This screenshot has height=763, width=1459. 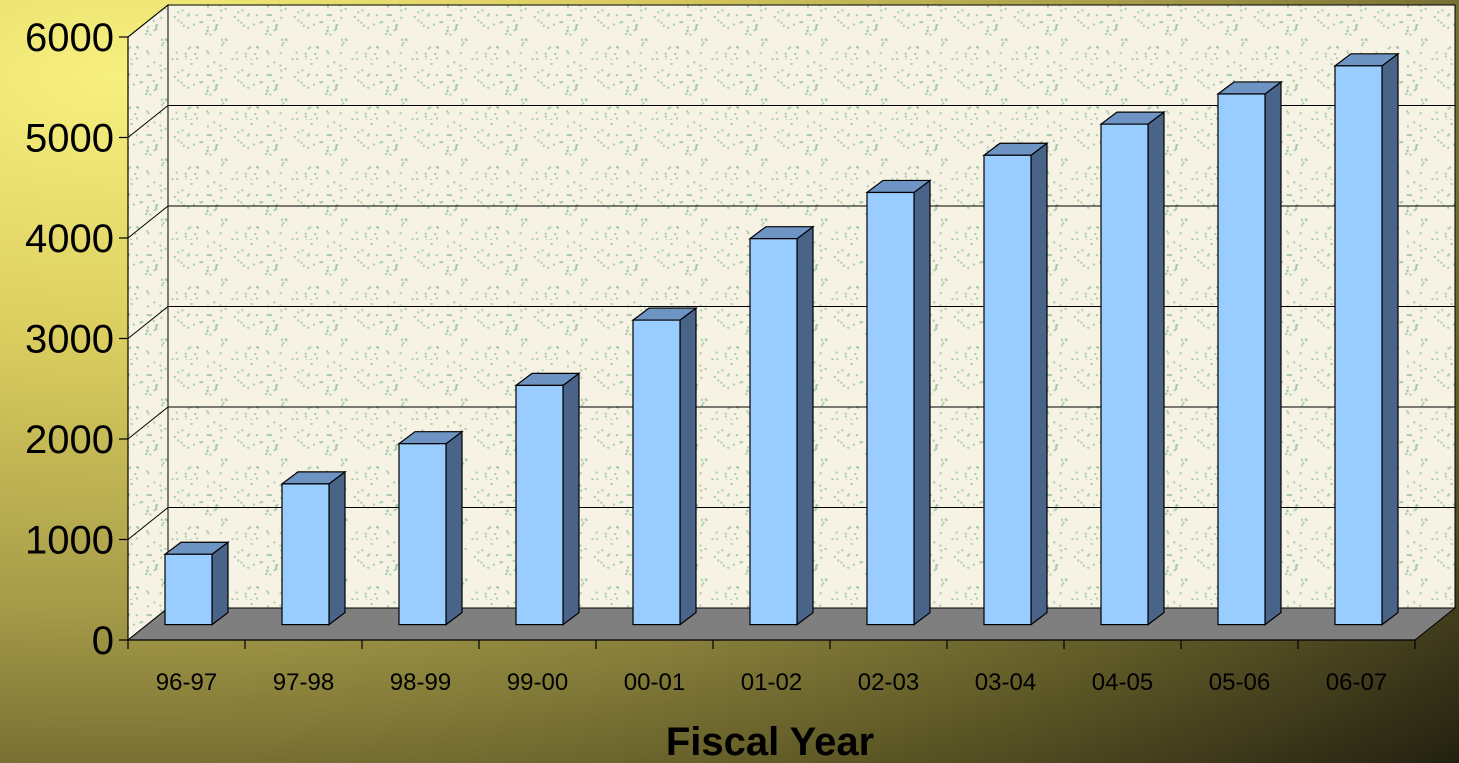 What do you see at coordinates (537, 682) in the screenshot?
I see `x-tick-label: 99-00` at bounding box center [537, 682].